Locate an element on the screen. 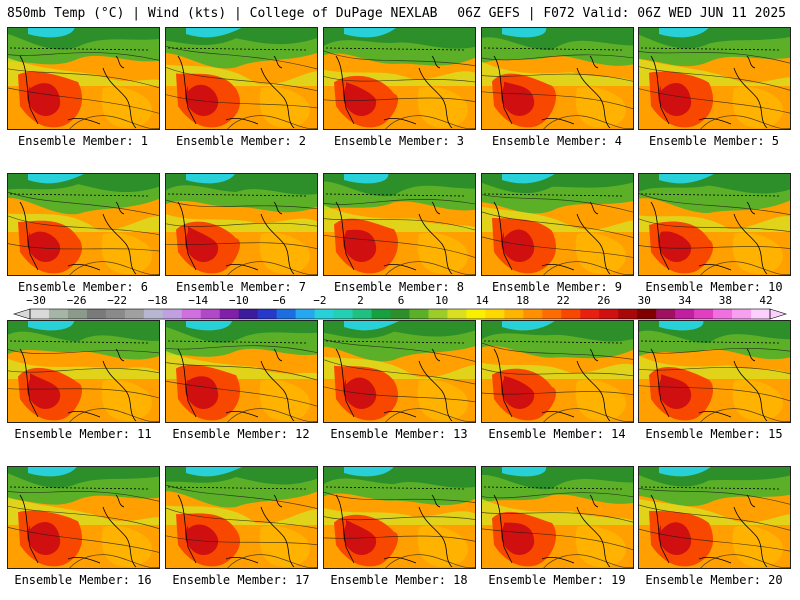 The height and width of the screenshot is (600, 800). colorbar-tick-label: −30 is located at coordinates (36, 300).